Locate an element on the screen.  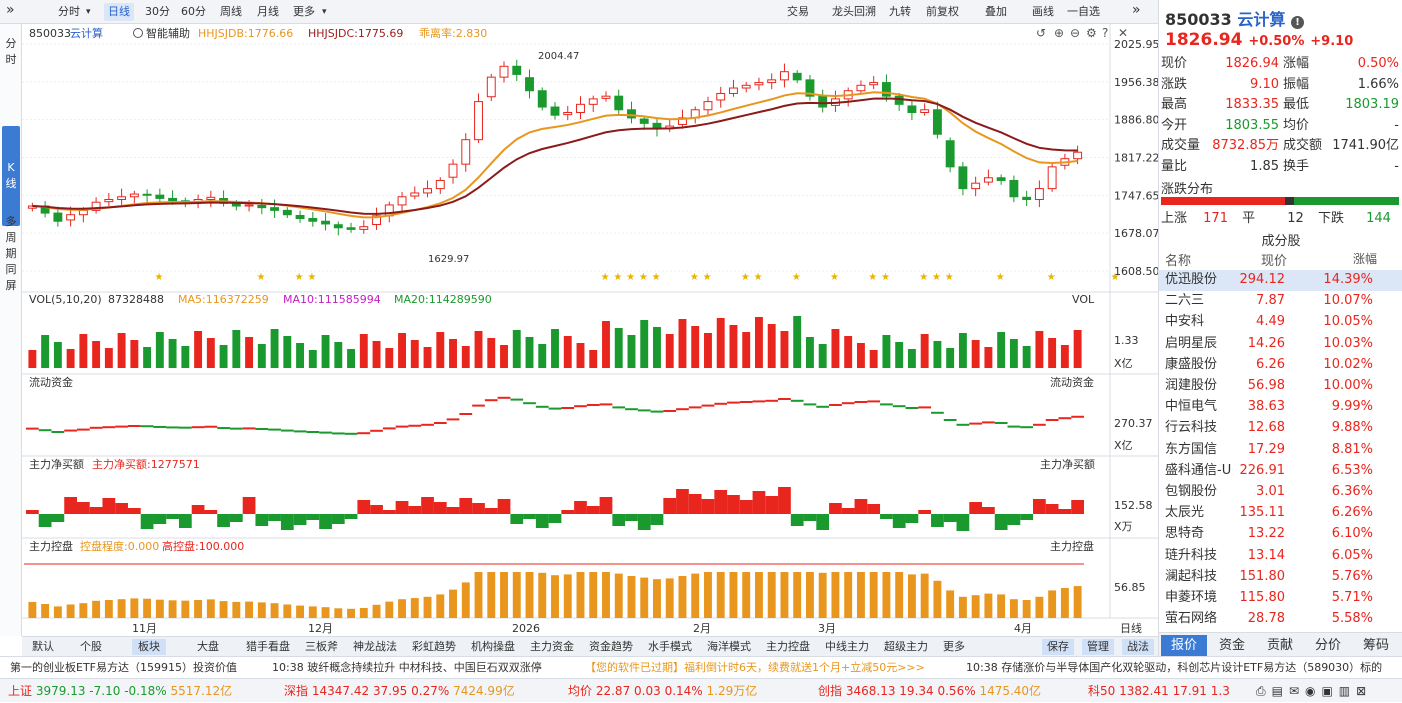
status-toolbar-icons: ⎙▤✉◉▣▥⊠ is located at coordinates (1314, 691).